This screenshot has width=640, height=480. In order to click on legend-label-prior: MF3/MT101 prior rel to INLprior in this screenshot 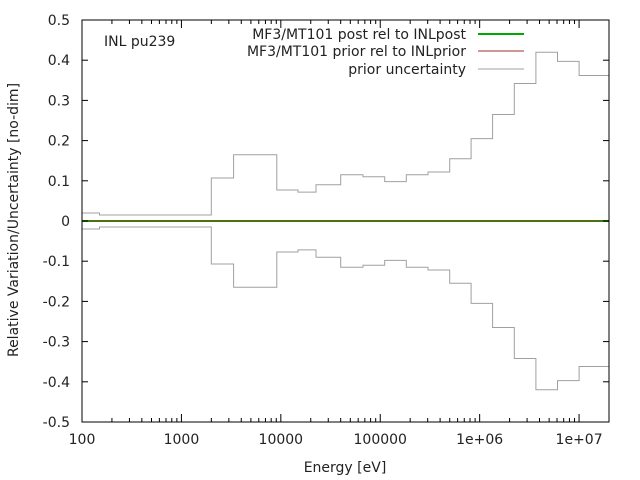, I will do `click(356, 52)`.